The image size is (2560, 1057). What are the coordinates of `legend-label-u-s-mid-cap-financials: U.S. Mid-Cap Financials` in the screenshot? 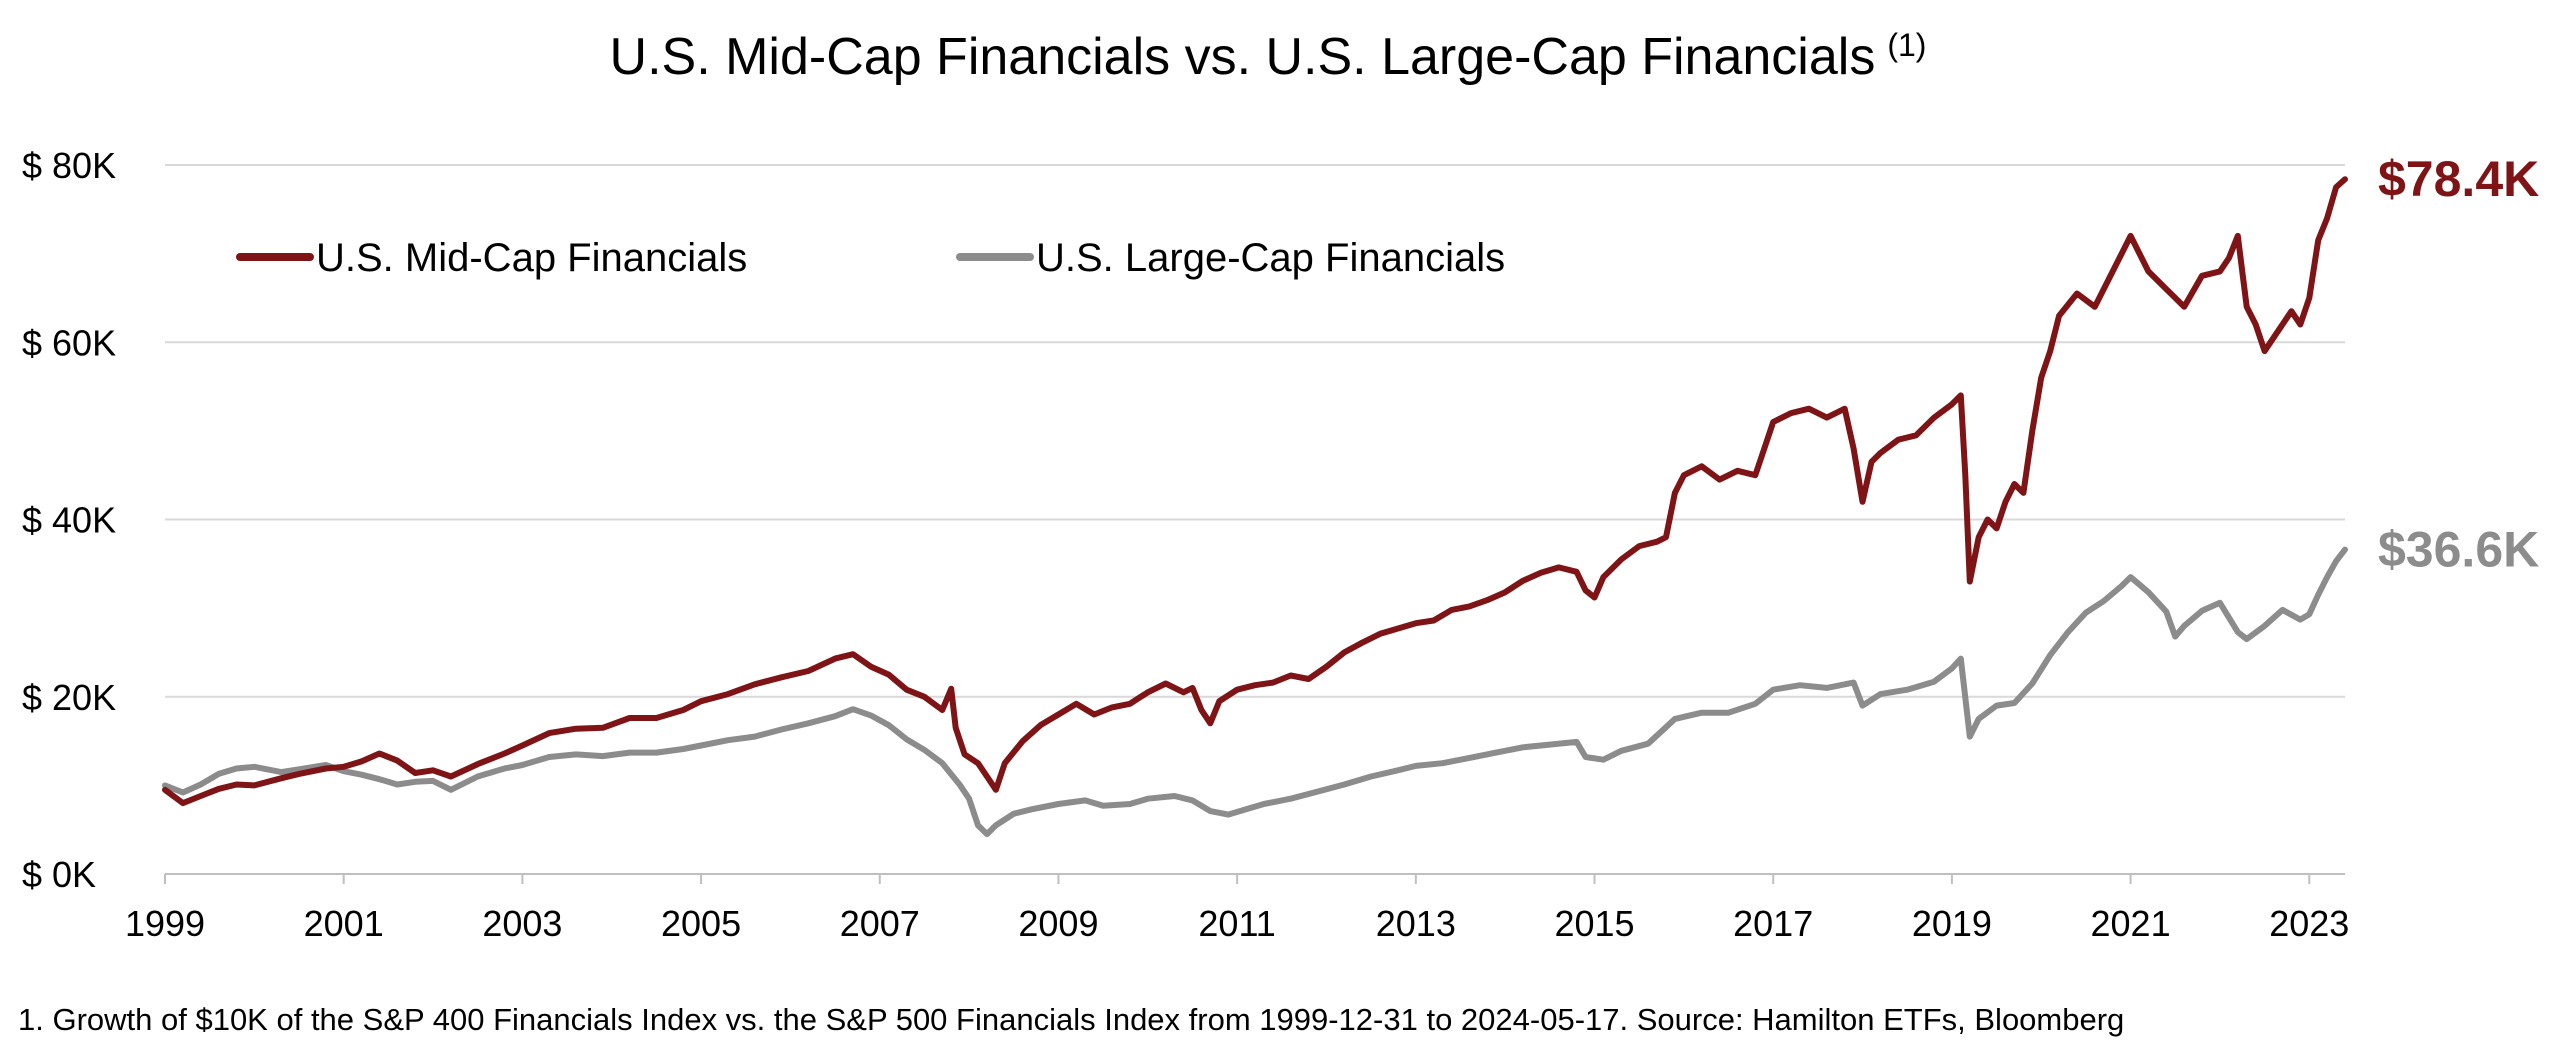 It's located at (531, 258).